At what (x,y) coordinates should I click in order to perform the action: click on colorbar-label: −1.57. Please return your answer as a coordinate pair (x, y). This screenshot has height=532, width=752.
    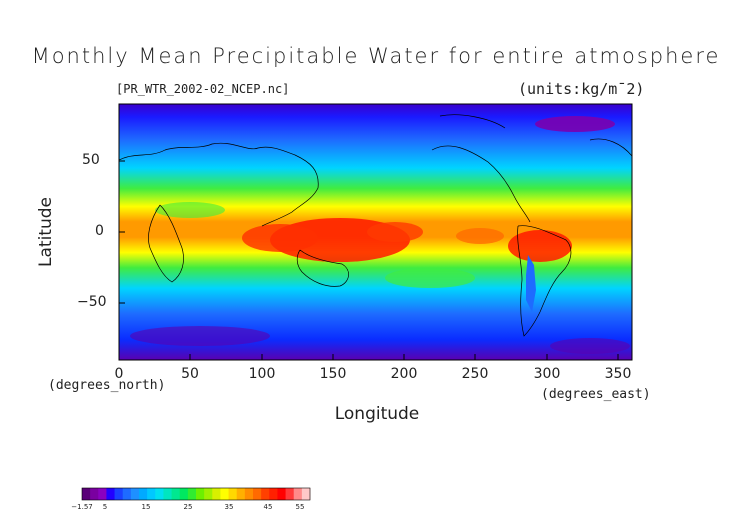
    Looking at the image, I should click on (82, 507).